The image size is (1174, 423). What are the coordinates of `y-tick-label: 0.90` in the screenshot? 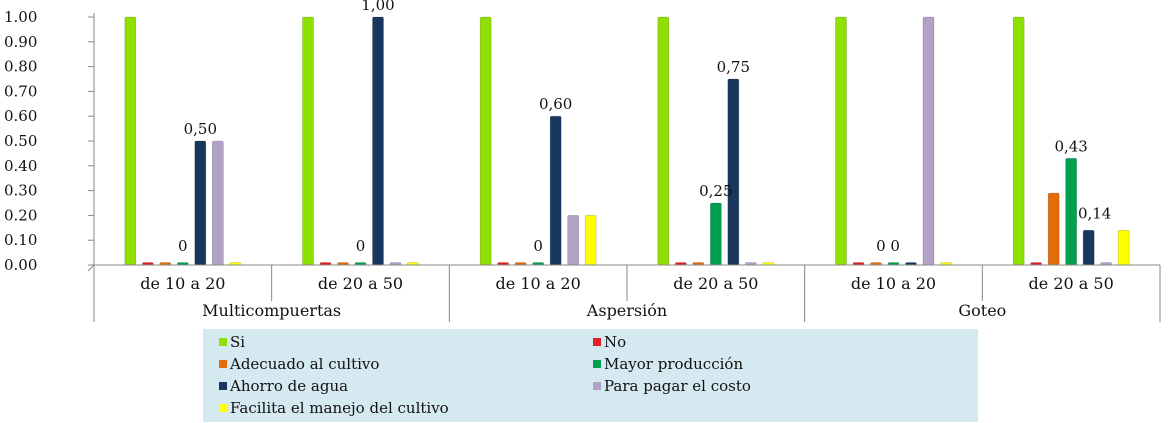 It's located at (20, 42).